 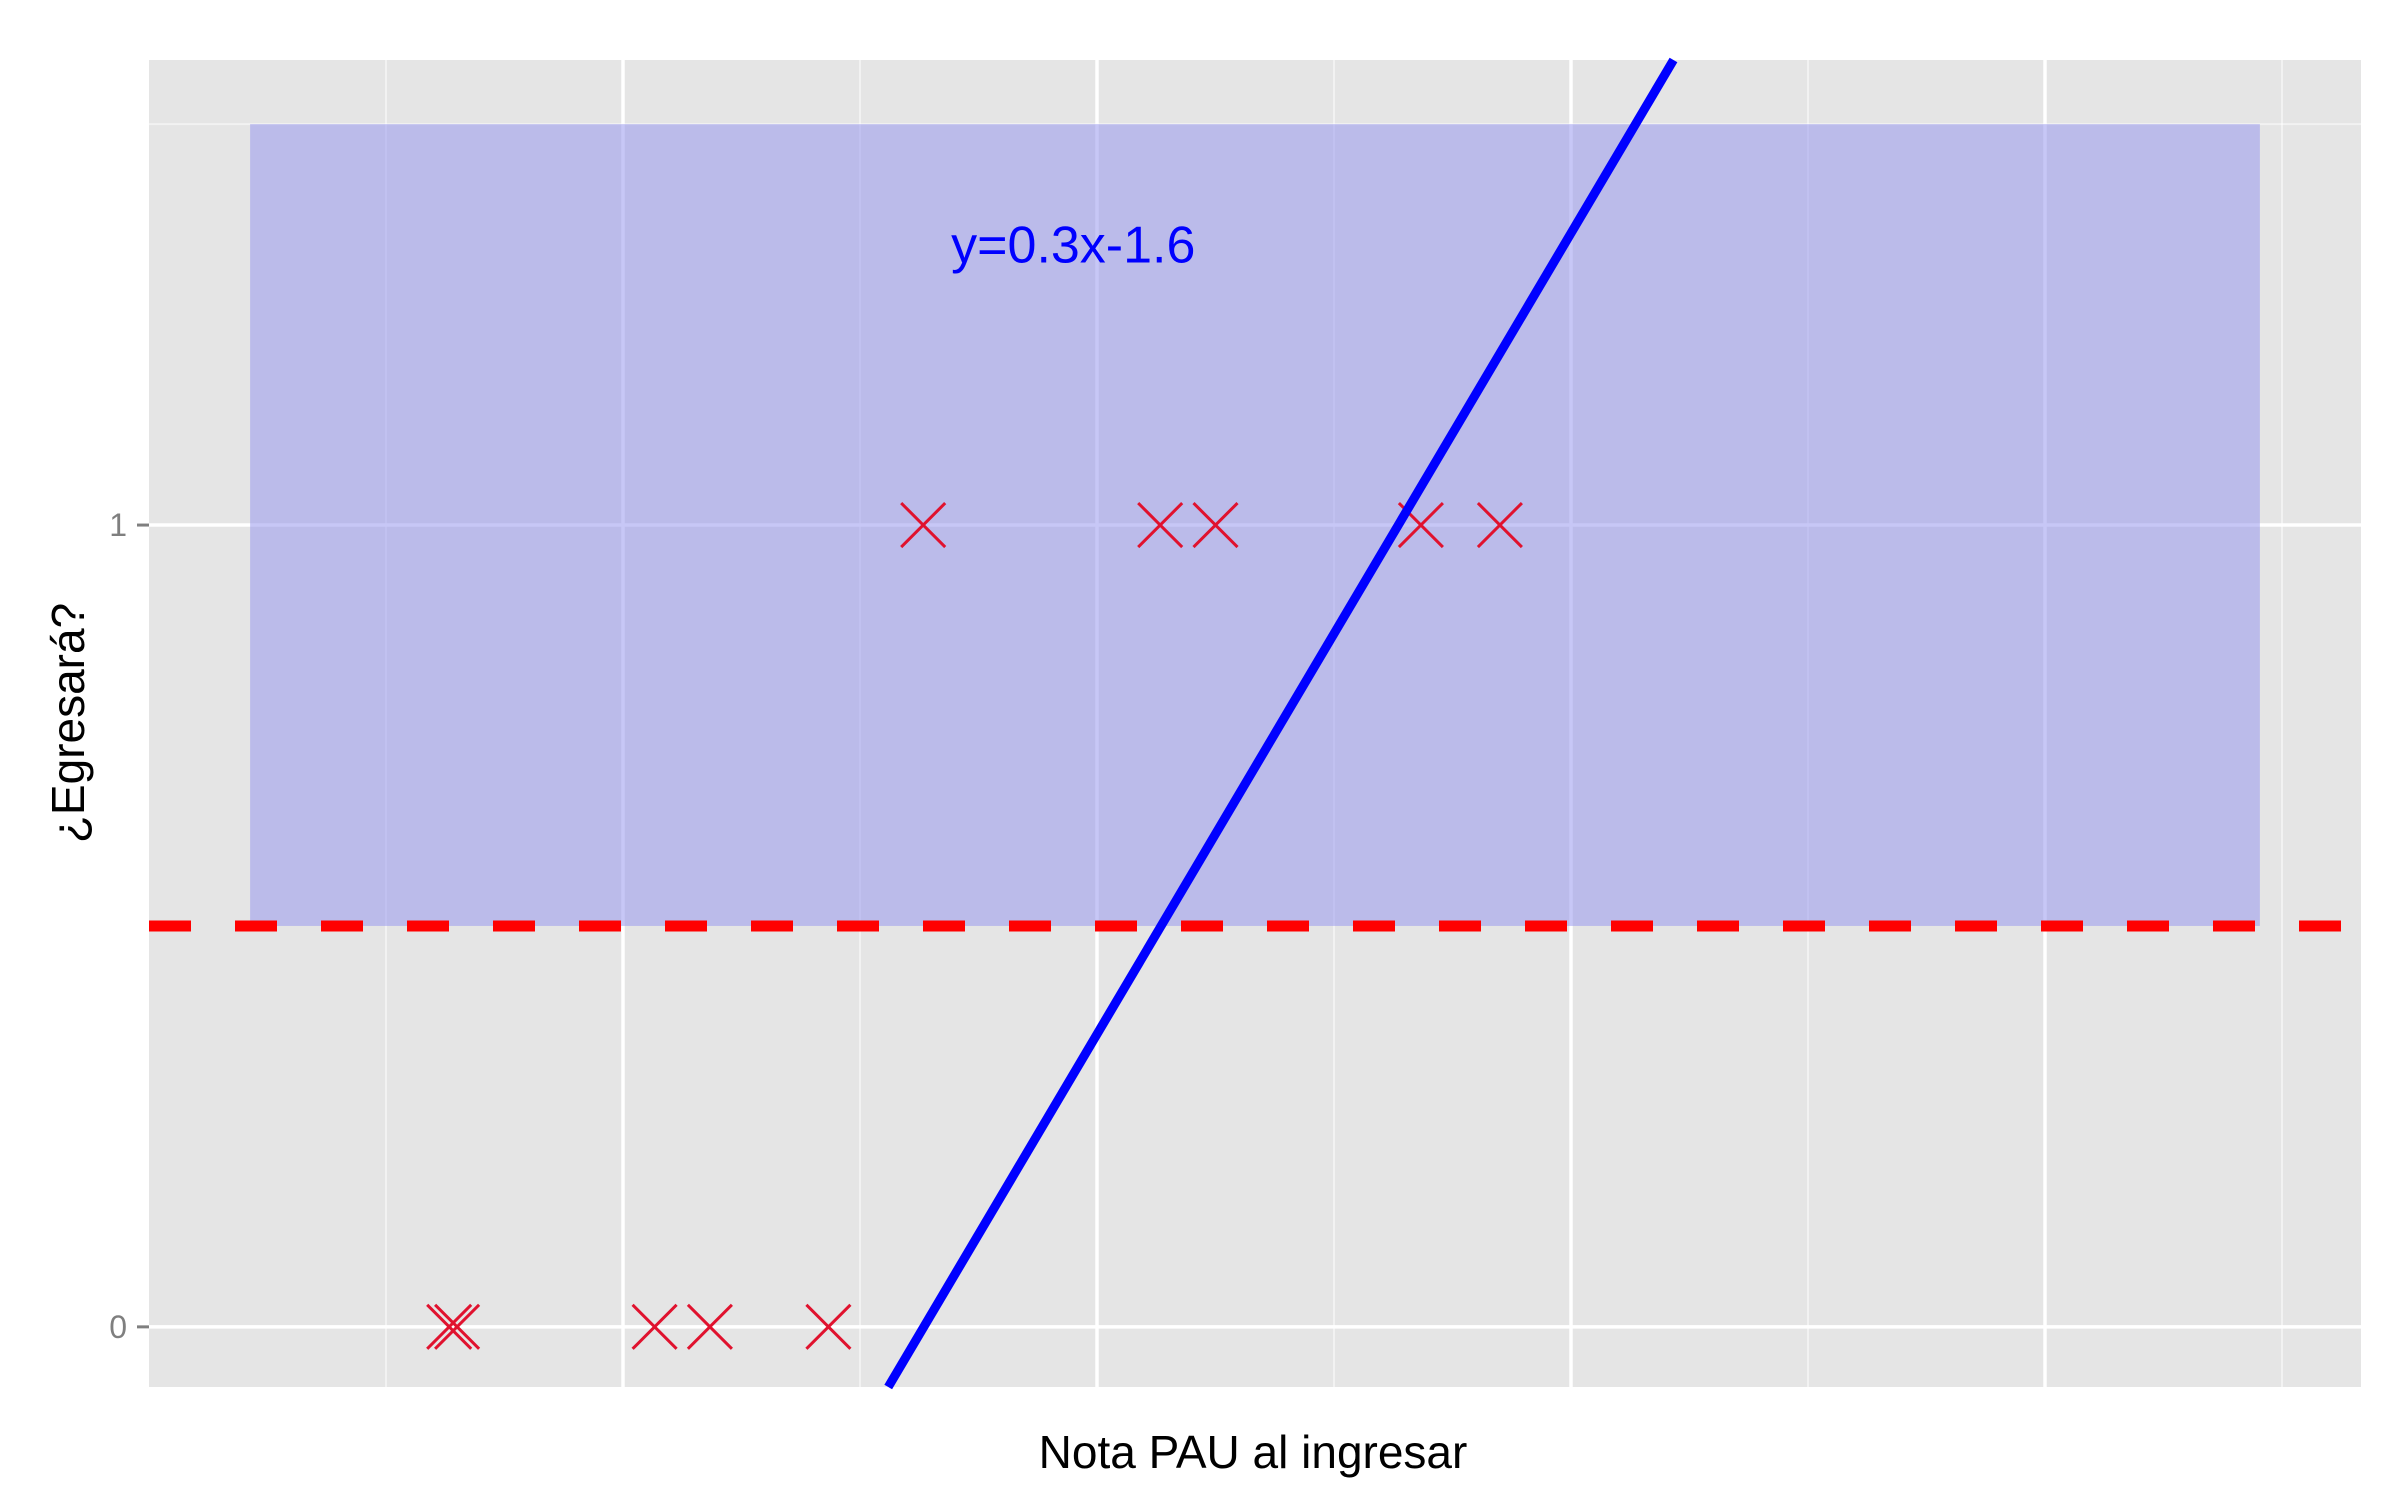 What do you see at coordinates (118, 525) in the screenshot?
I see `y-tick-label: 1` at bounding box center [118, 525].